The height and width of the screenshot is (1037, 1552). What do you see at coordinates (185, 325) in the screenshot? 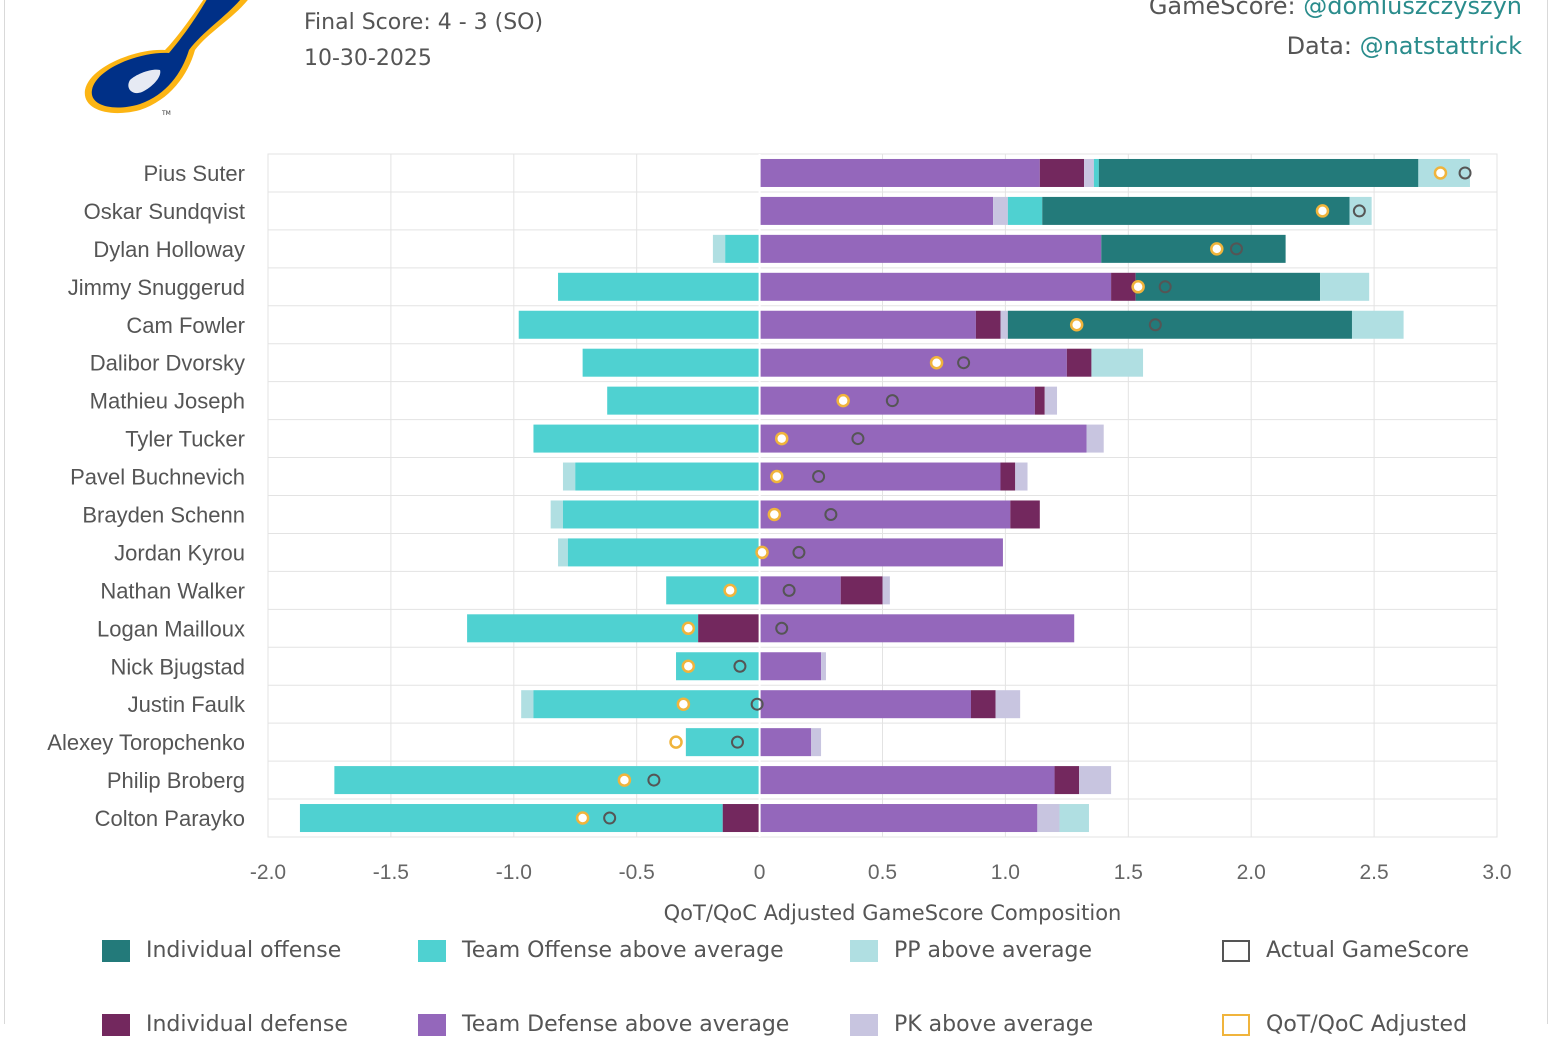
I see `player-name-label: Cam Fowler` at bounding box center [185, 325].